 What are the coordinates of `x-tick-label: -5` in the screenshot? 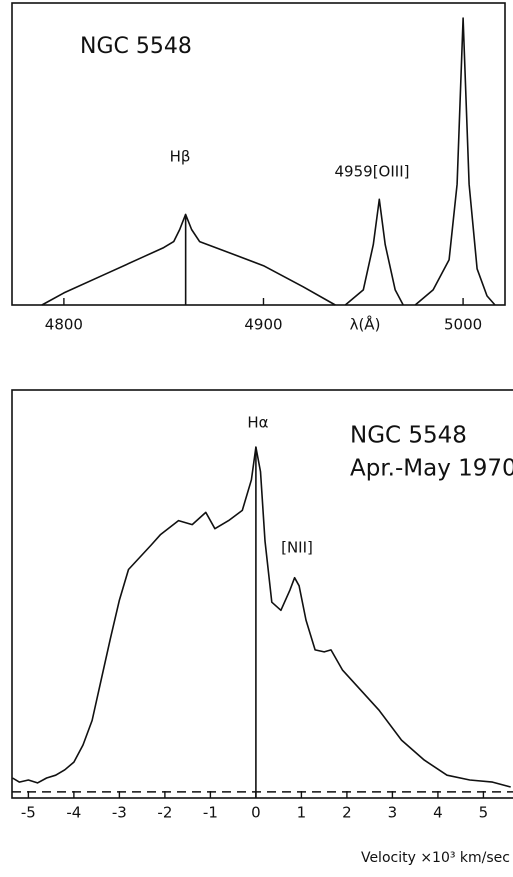 It's located at (28, 813).